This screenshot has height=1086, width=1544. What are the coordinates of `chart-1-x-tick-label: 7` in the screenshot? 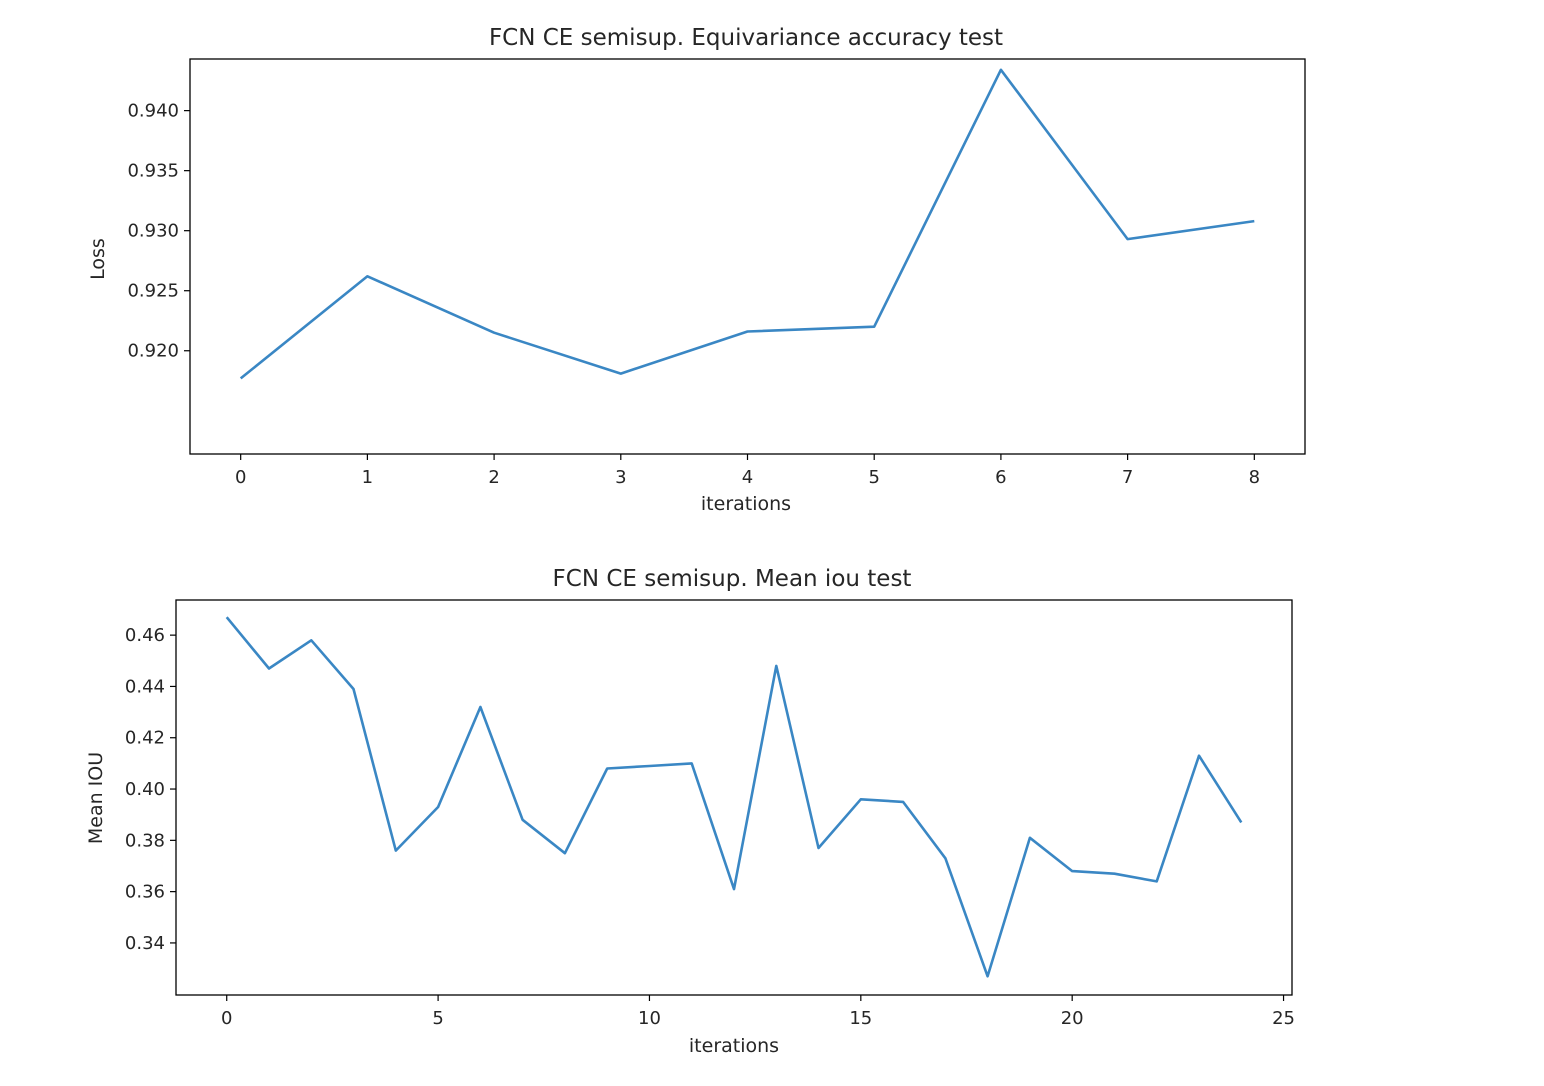 It's located at (1127, 477).